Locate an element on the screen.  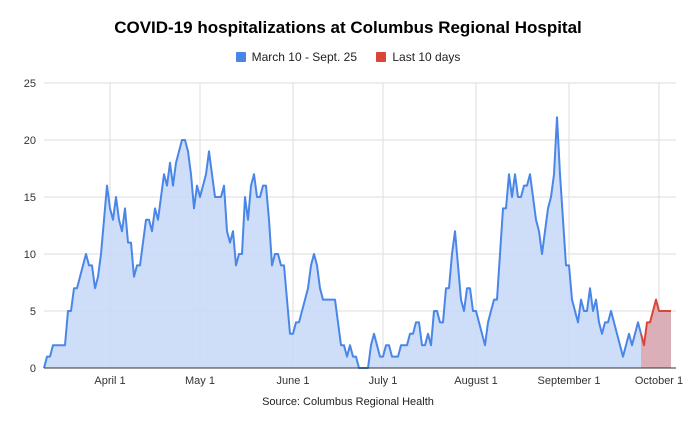
legend-label: Last 10 days is located at coordinates (426, 57).